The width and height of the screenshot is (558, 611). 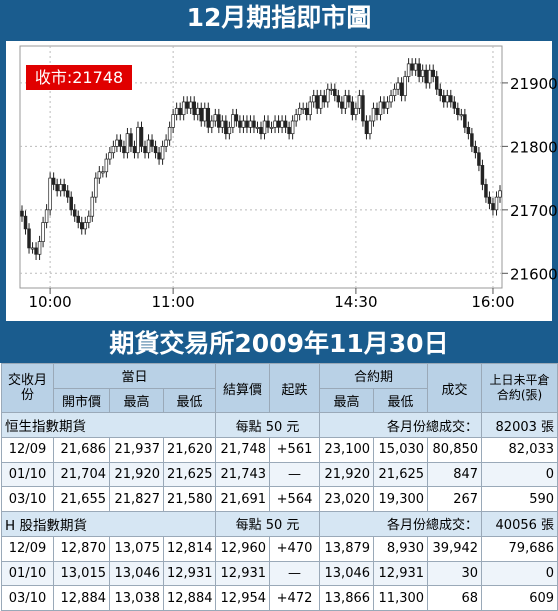 What do you see at coordinates (401, 400) in the screenshot?
I see `col-contract-low: 最低` at bounding box center [401, 400].